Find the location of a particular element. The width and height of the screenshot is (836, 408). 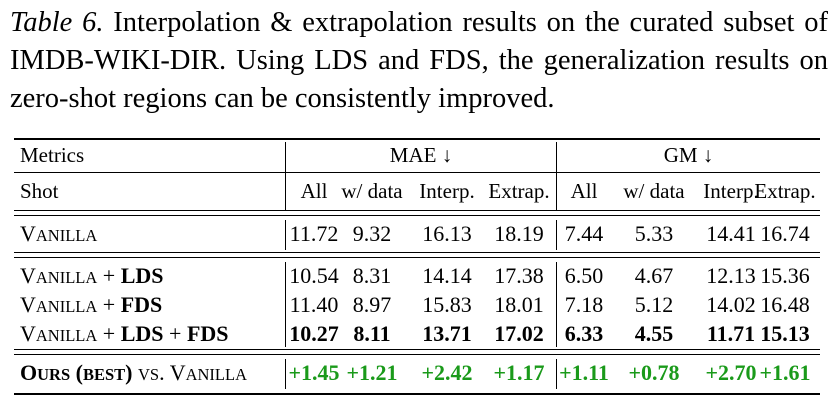

row-label-part: ) is located at coordinates (131, 372).